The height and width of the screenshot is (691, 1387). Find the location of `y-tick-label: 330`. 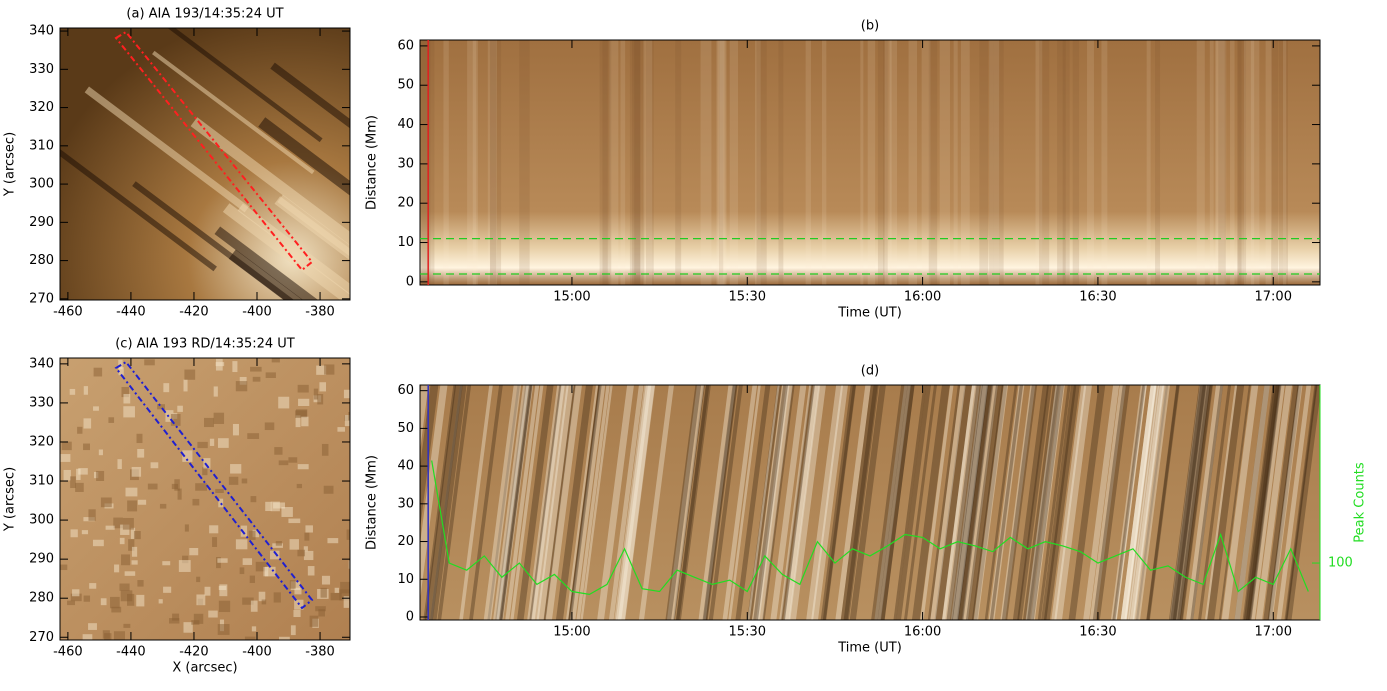

y-tick-label: 330 is located at coordinates (41, 69).